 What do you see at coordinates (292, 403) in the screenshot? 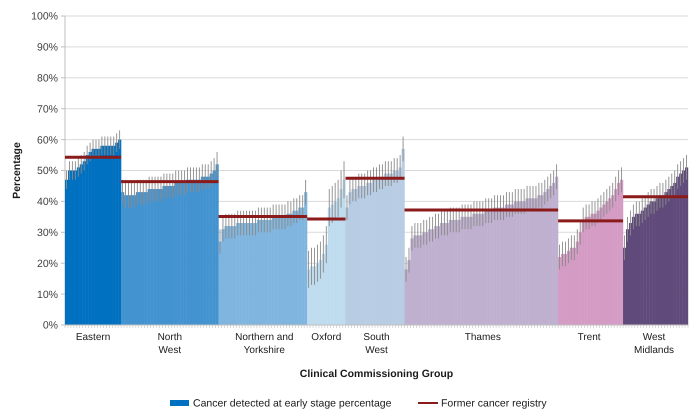
I see `legend-label: Cancer detected at early stage percentage` at bounding box center [292, 403].